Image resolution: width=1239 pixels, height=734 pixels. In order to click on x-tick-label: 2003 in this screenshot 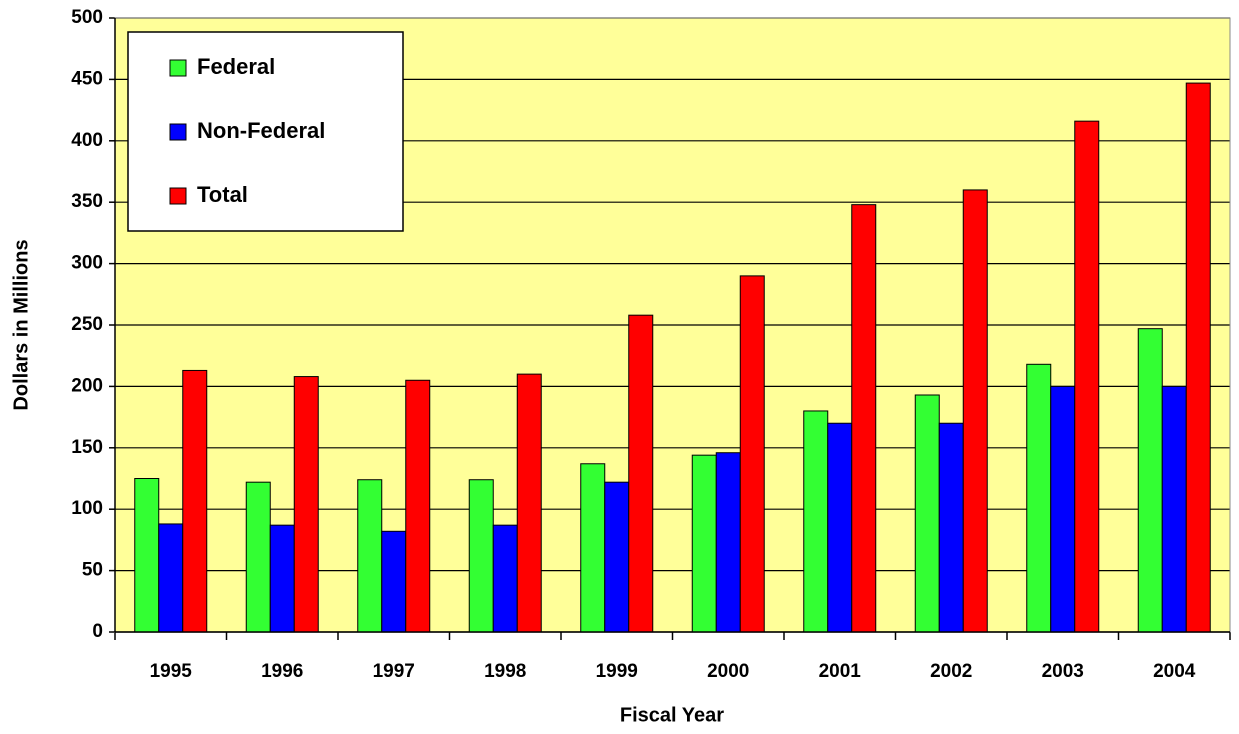, I will do `click(1063, 671)`.